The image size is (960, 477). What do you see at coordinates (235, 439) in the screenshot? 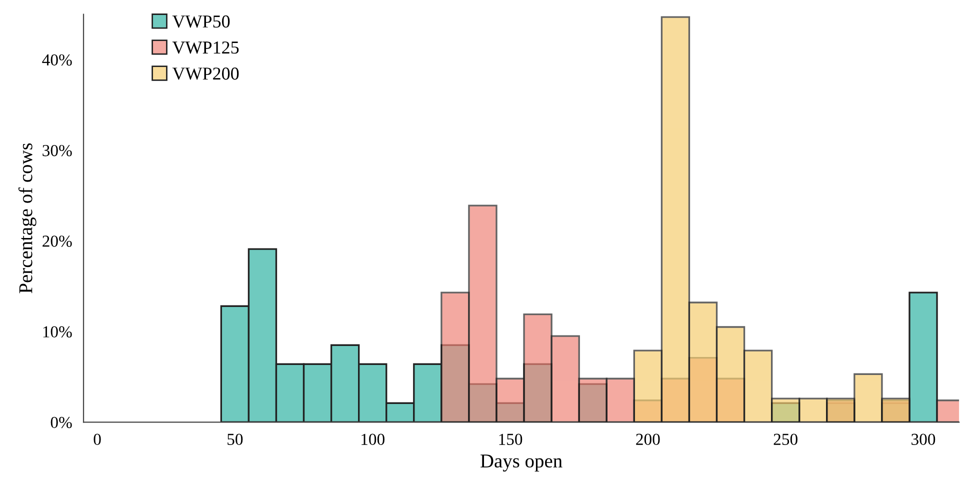
I see `x-tick-label: 50` at bounding box center [235, 439].